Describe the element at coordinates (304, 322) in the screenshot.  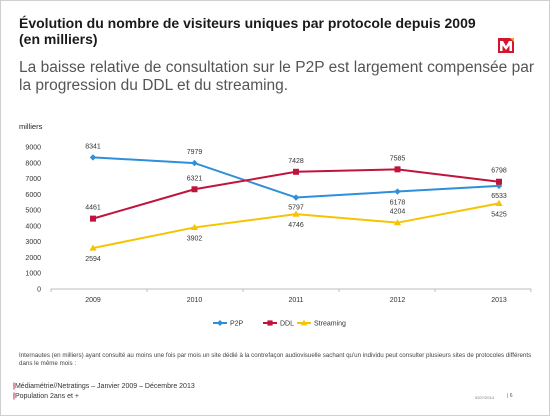
I see `legend-marker-streaming` at that location.